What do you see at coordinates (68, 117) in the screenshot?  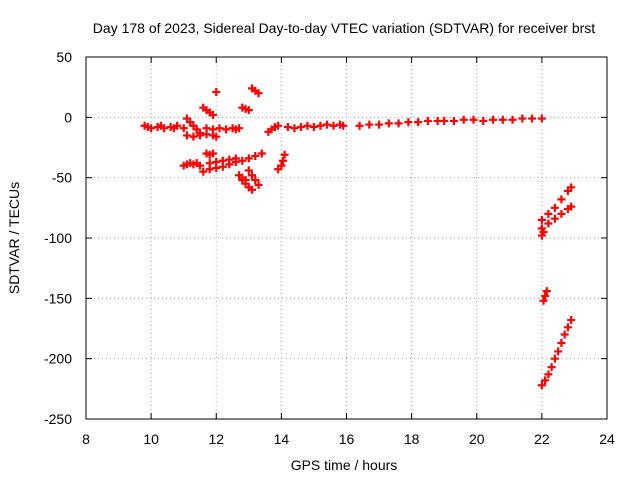 I see `y-tick-label: 0` at bounding box center [68, 117].